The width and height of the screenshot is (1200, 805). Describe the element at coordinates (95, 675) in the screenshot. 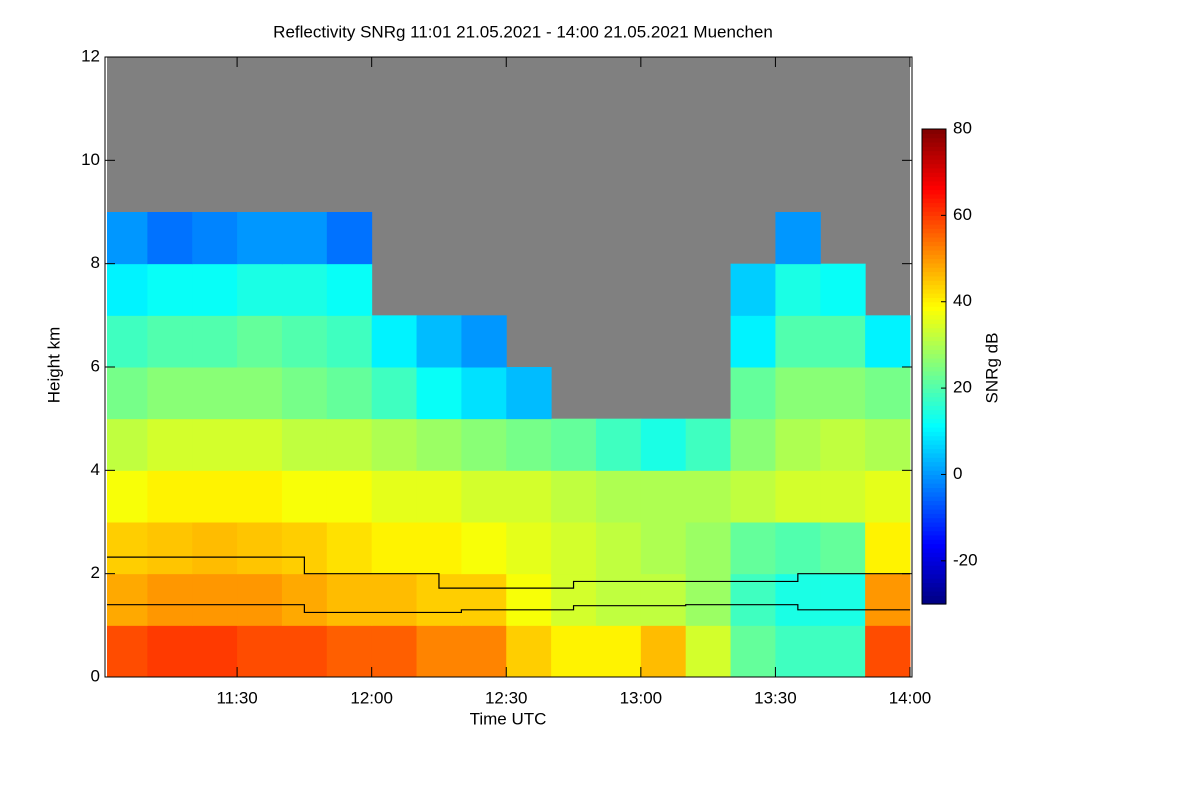

I see `y-tick-label: 0` at that location.